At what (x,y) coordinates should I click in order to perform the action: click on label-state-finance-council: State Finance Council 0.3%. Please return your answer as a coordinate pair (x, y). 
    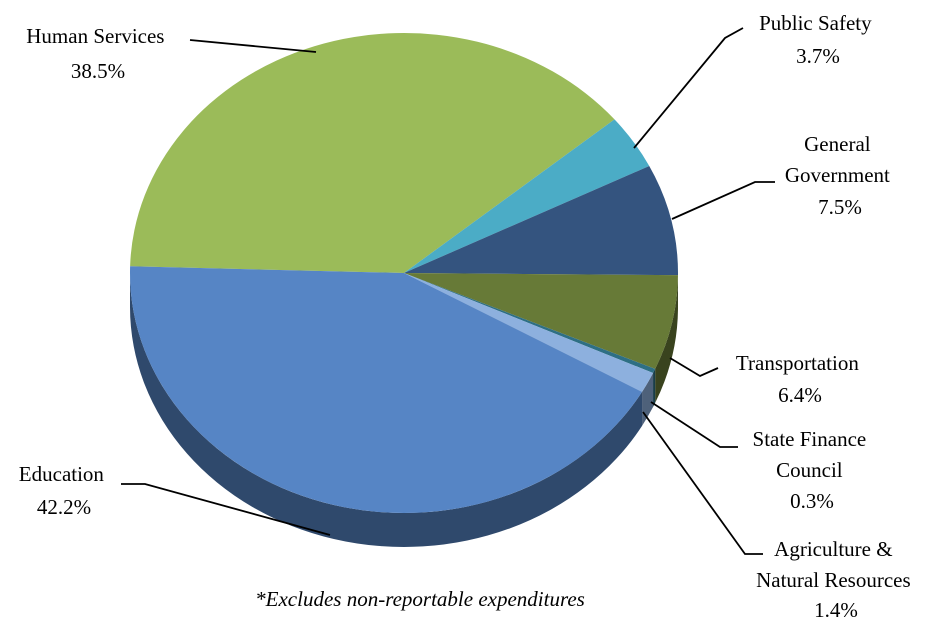
    Looking at the image, I should click on (812, 470).